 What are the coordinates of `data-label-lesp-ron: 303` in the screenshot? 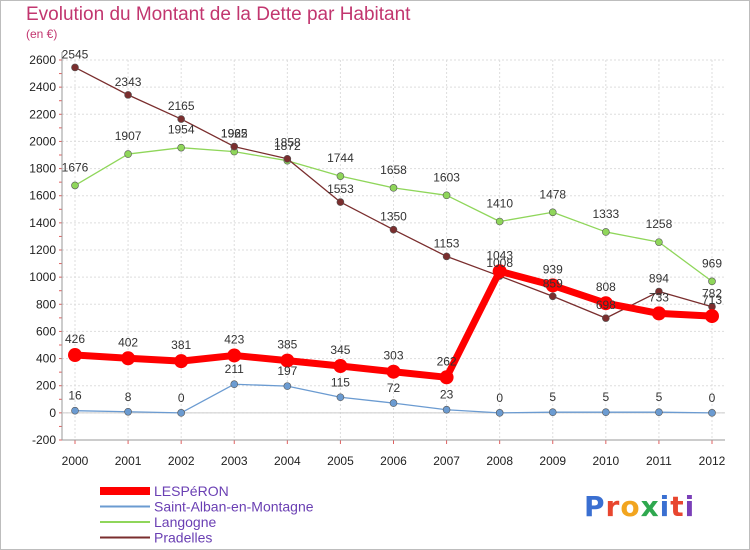 It's located at (393, 356).